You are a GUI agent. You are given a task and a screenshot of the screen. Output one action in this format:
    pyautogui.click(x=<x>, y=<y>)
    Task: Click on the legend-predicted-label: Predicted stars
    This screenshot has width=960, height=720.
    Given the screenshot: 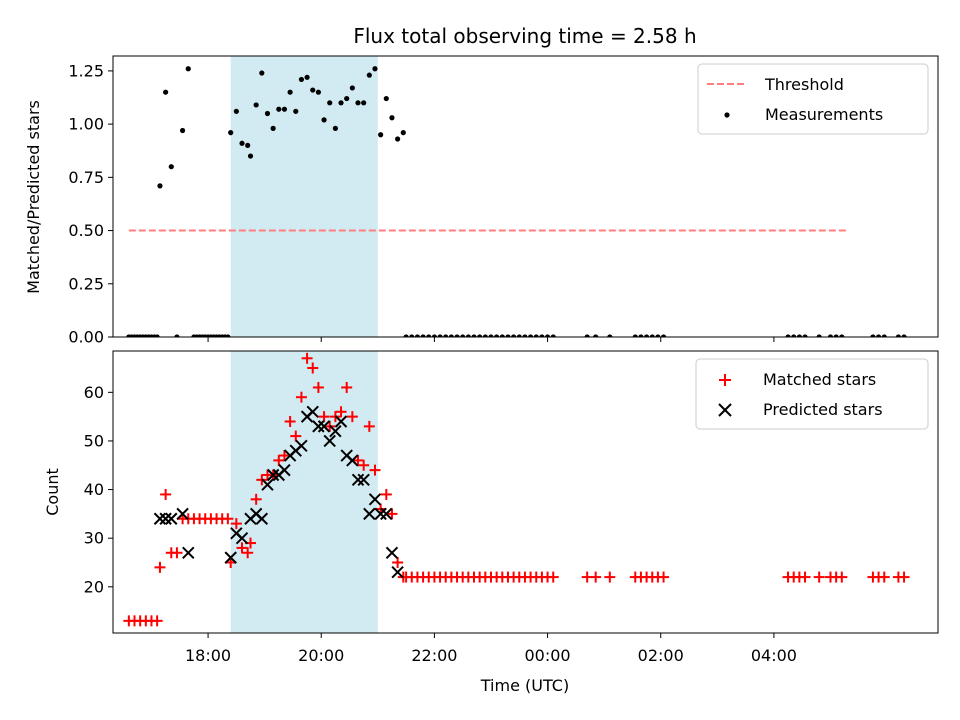 What is the action you would take?
    pyautogui.click(x=823, y=409)
    